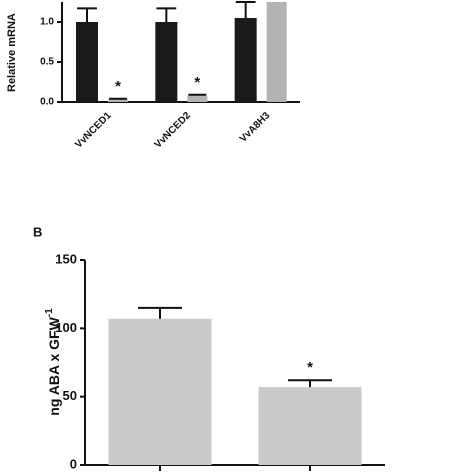 The image size is (474, 474). Describe the element at coordinates (93, 130) in the screenshot. I see `x-tick-label: VvNCED1` at that location.